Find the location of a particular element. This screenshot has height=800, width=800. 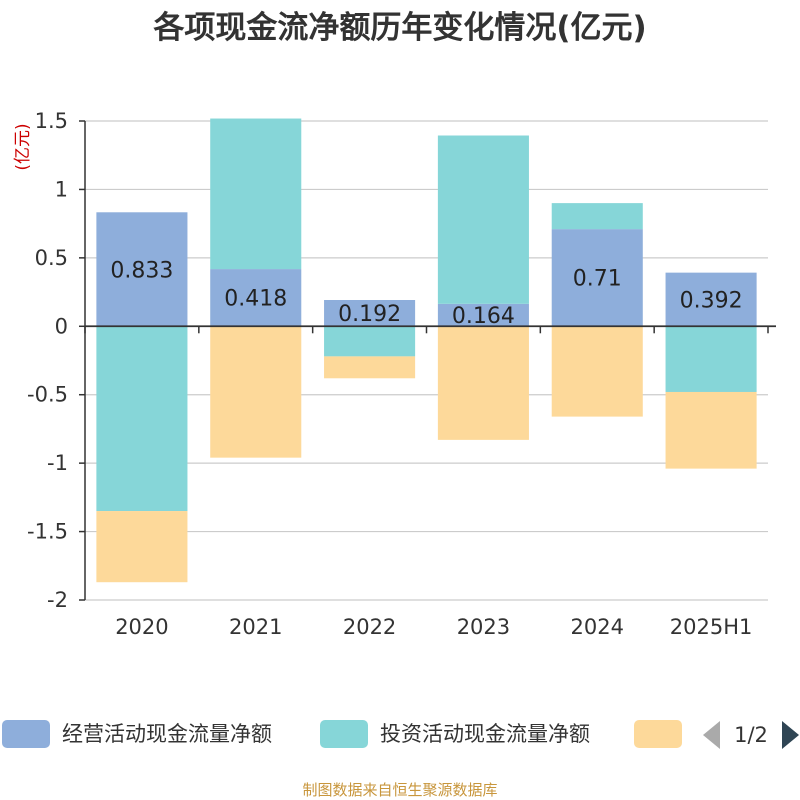

bar-series-1-2021 is located at coordinates (256, 194).